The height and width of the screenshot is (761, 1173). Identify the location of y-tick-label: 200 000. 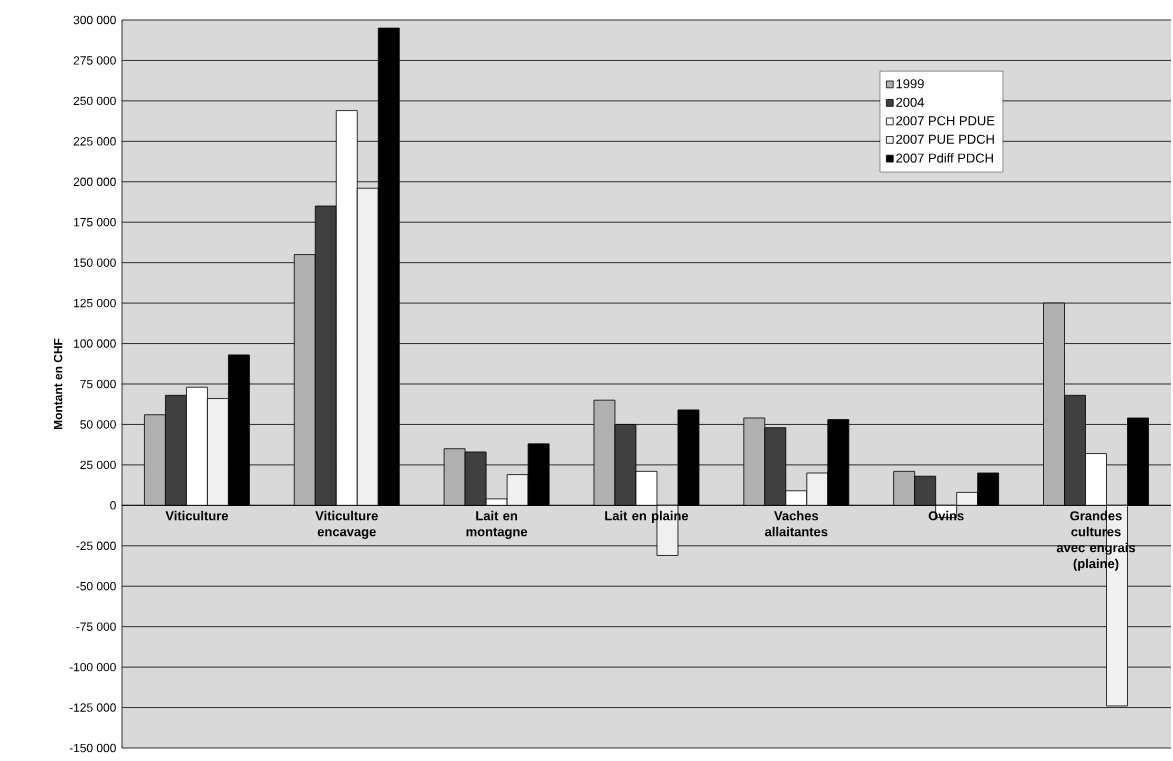
(94, 181).